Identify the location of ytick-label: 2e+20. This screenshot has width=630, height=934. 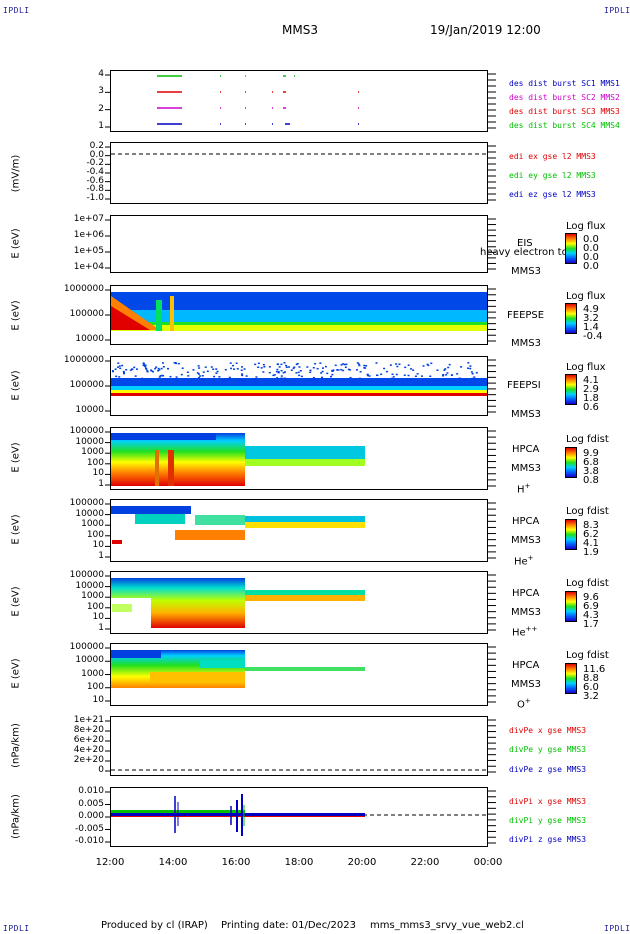
(88, 760).